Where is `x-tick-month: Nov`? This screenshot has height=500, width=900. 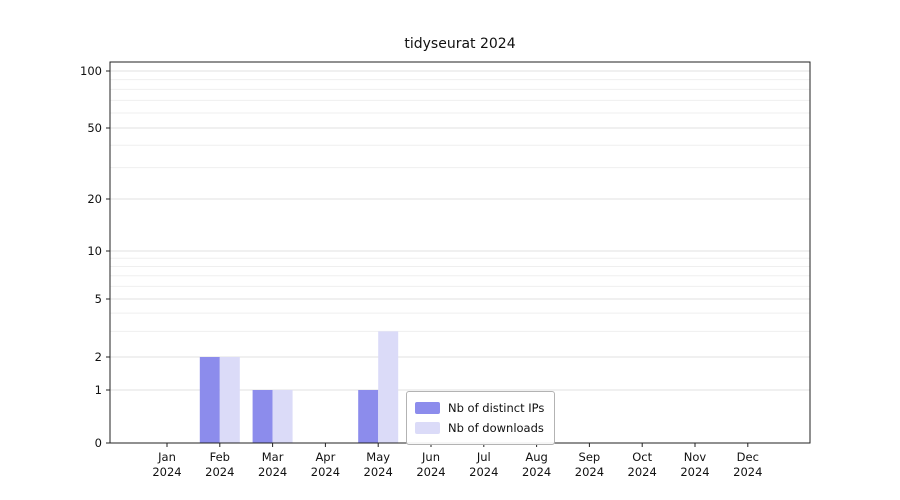 x-tick-month: Nov is located at coordinates (695, 457).